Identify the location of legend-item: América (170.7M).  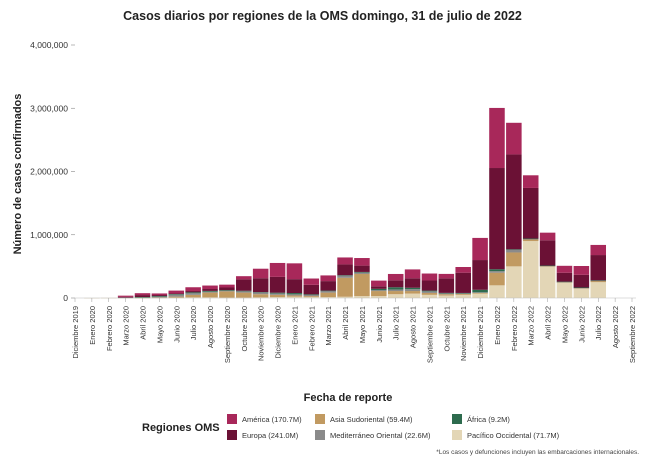
(264, 419).